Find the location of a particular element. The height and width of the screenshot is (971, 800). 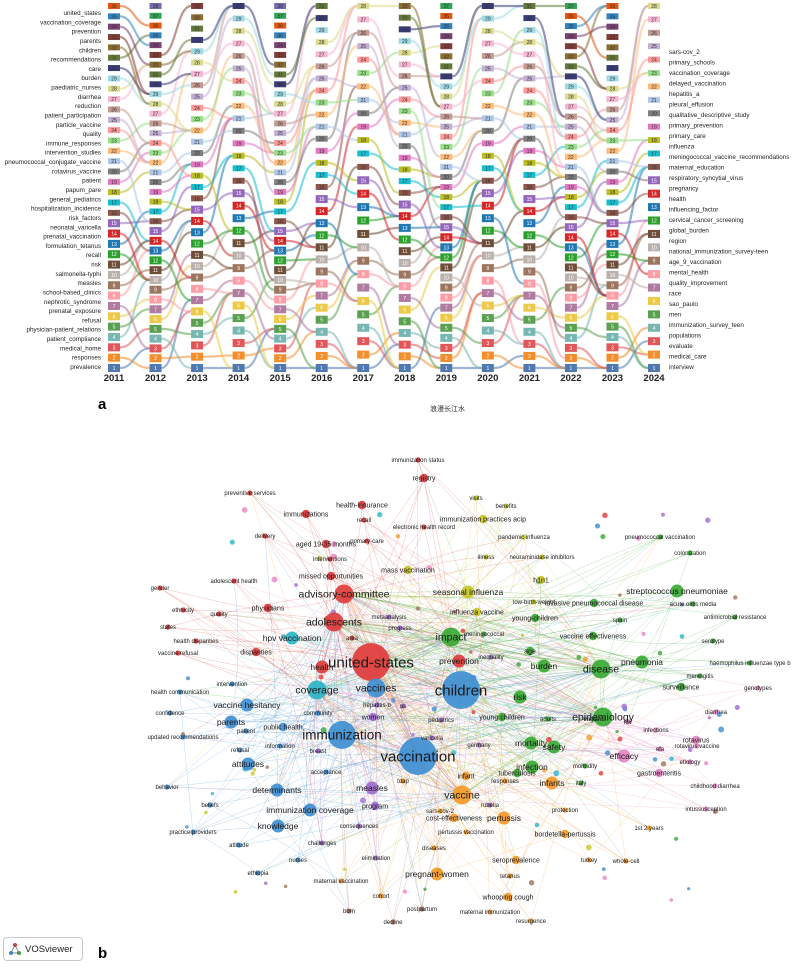

network-node-label: attitude is located at coordinates (239, 846).